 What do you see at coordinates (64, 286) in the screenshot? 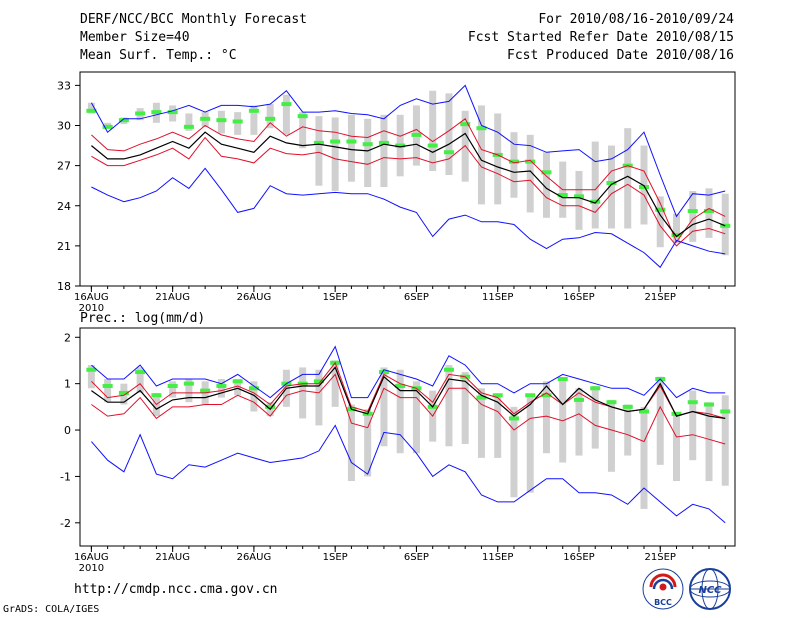
I see `y-tick-label: 18` at bounding box center [64, 286].